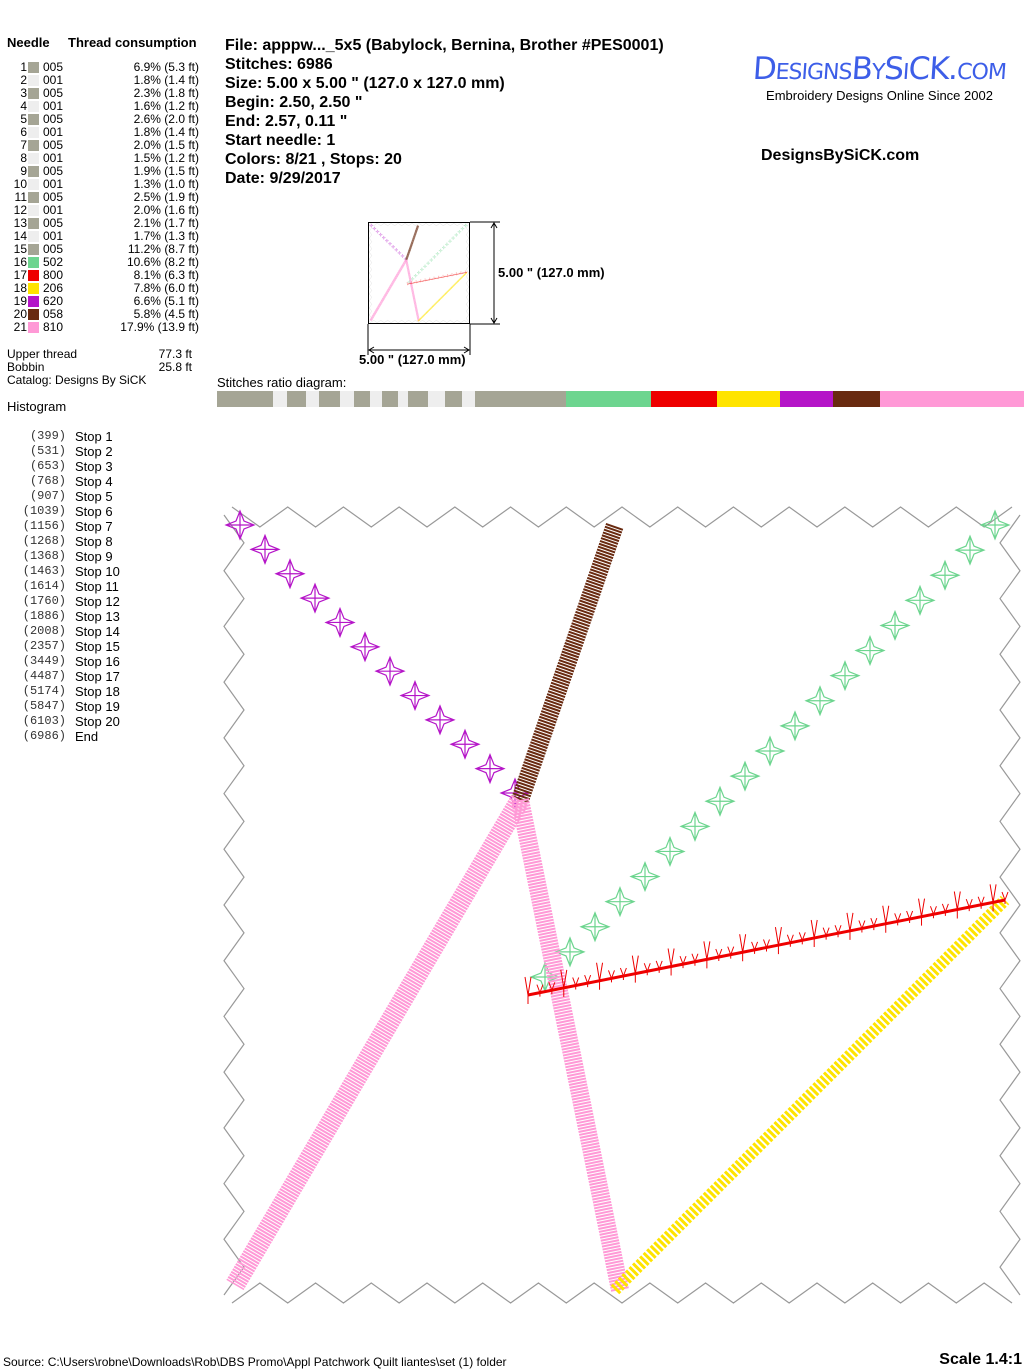 The width and height of the screenshot is (1024, 1370). Describe the element at coordinates (97, 616) in the screenshot. I see `stop-label: Stop 13` at that location.